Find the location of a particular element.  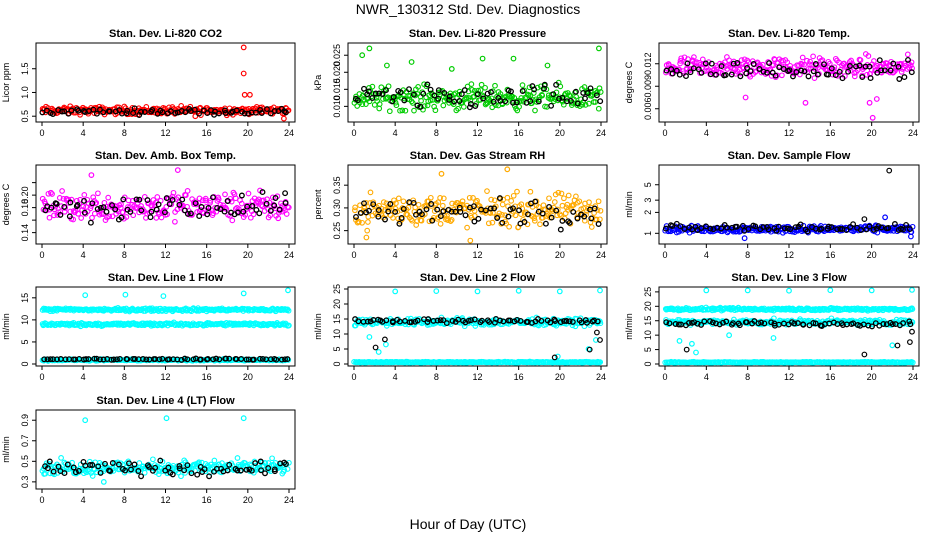

y-tick-label: 1 is located at coordinates (648, 233).